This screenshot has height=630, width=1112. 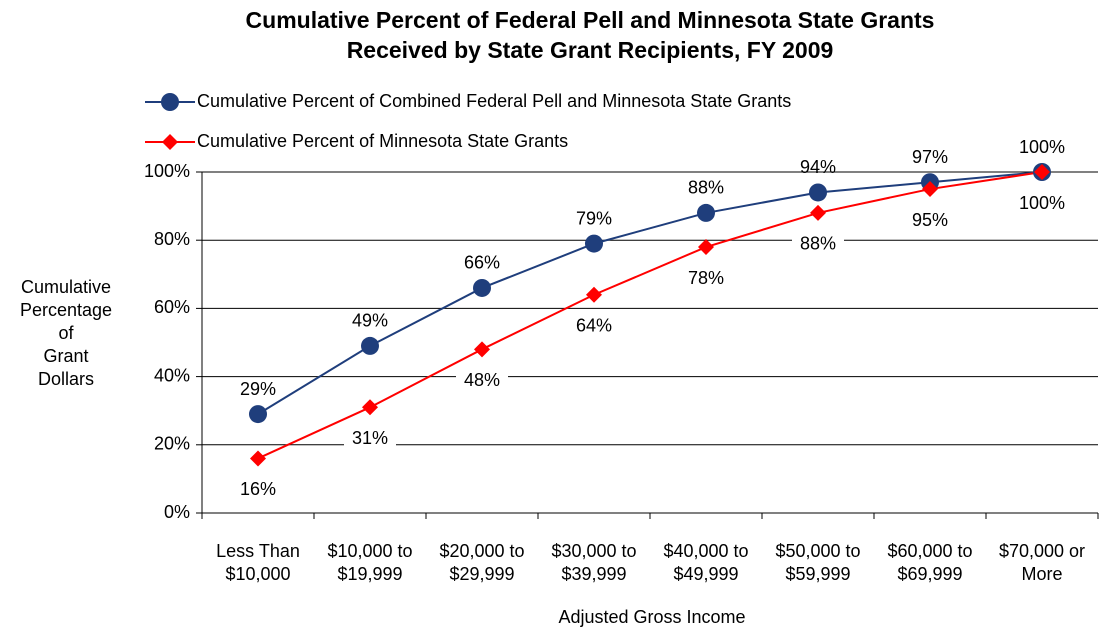 I want to click on data-label: 31%, so click(x=370, y=438).